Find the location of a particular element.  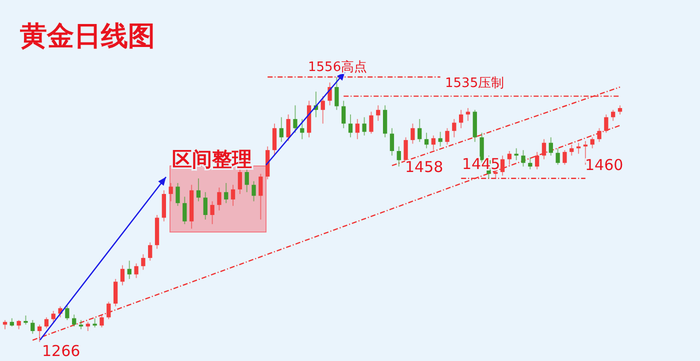

chart-title: 黄金日线图 is located at coordinates (87, 36).